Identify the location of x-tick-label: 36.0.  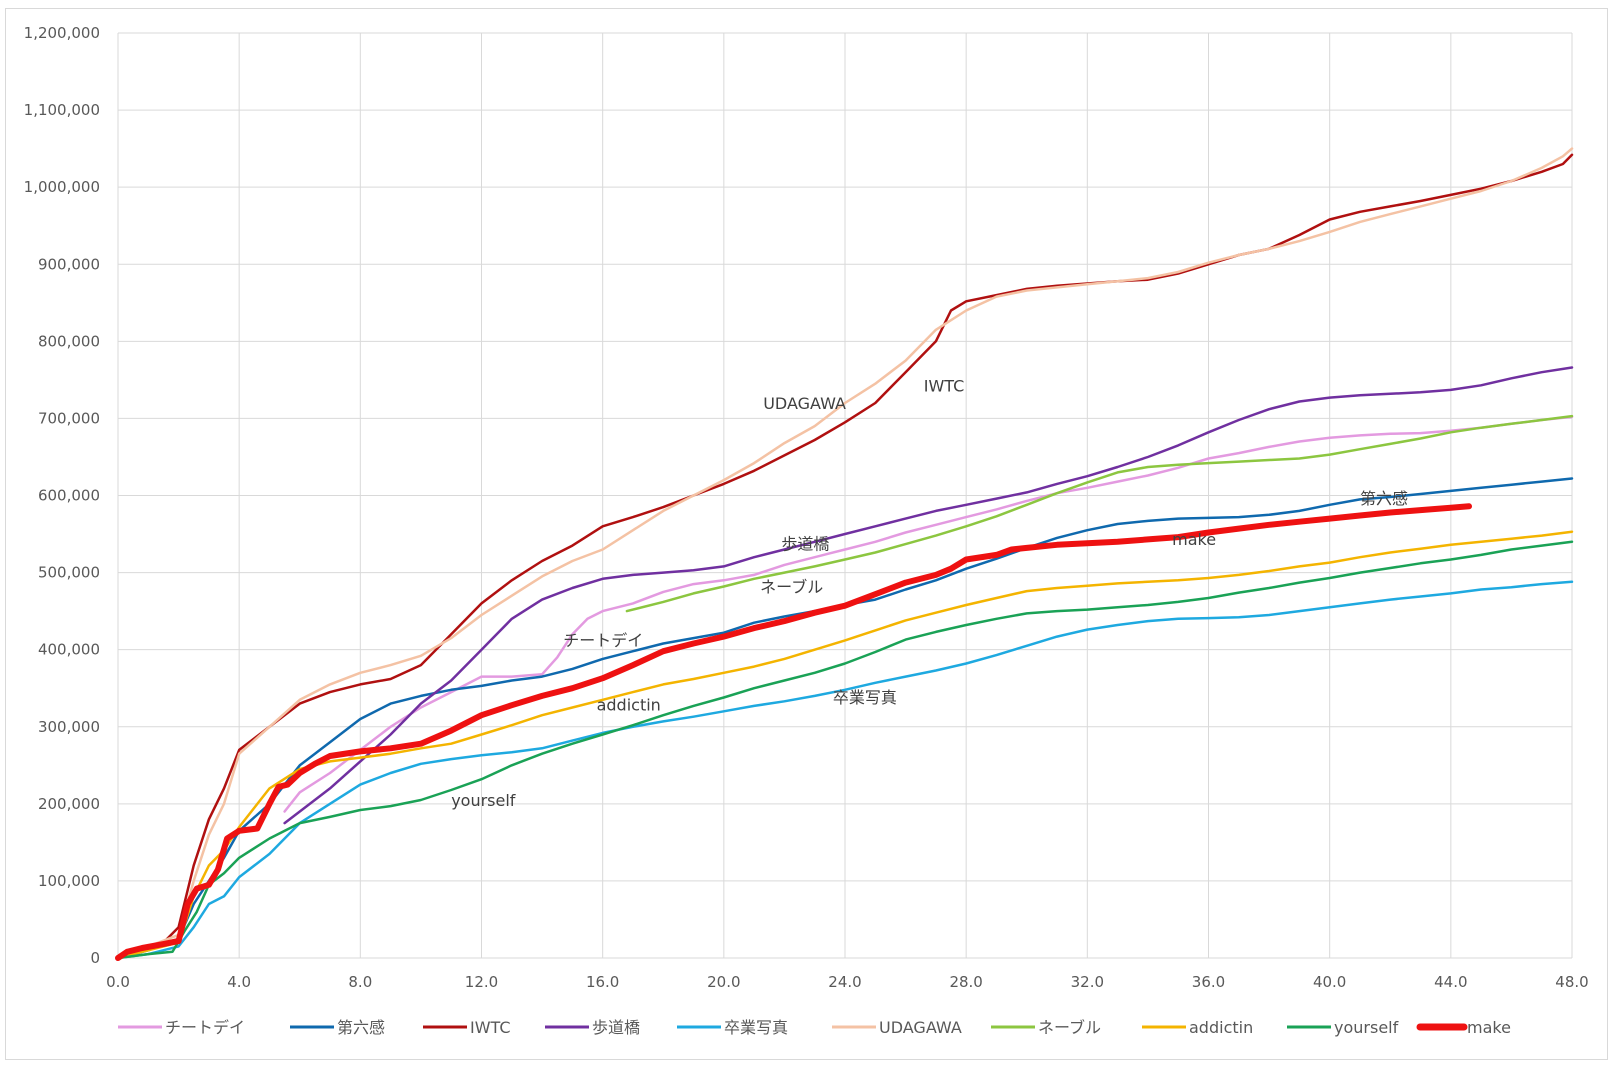
(1208, 982).